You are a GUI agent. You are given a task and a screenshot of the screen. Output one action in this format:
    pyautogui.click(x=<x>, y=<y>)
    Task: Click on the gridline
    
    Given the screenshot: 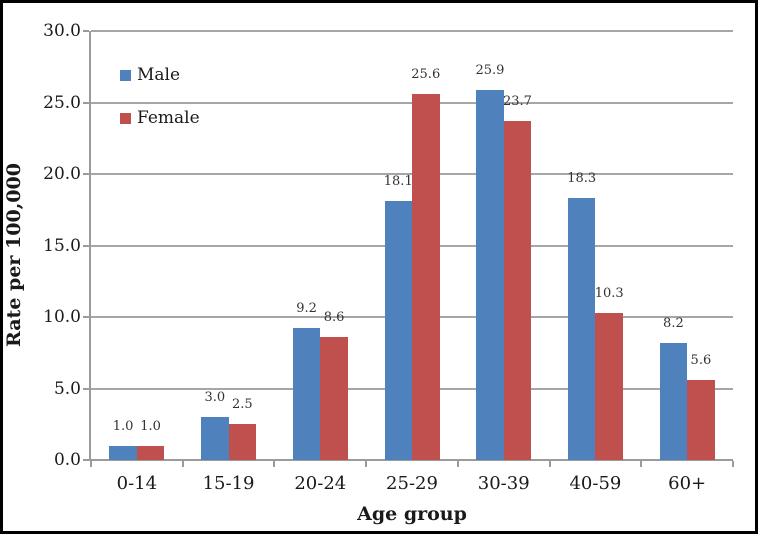 What is the action you would take?
    pyautogui.click(x=412, y=31)
    